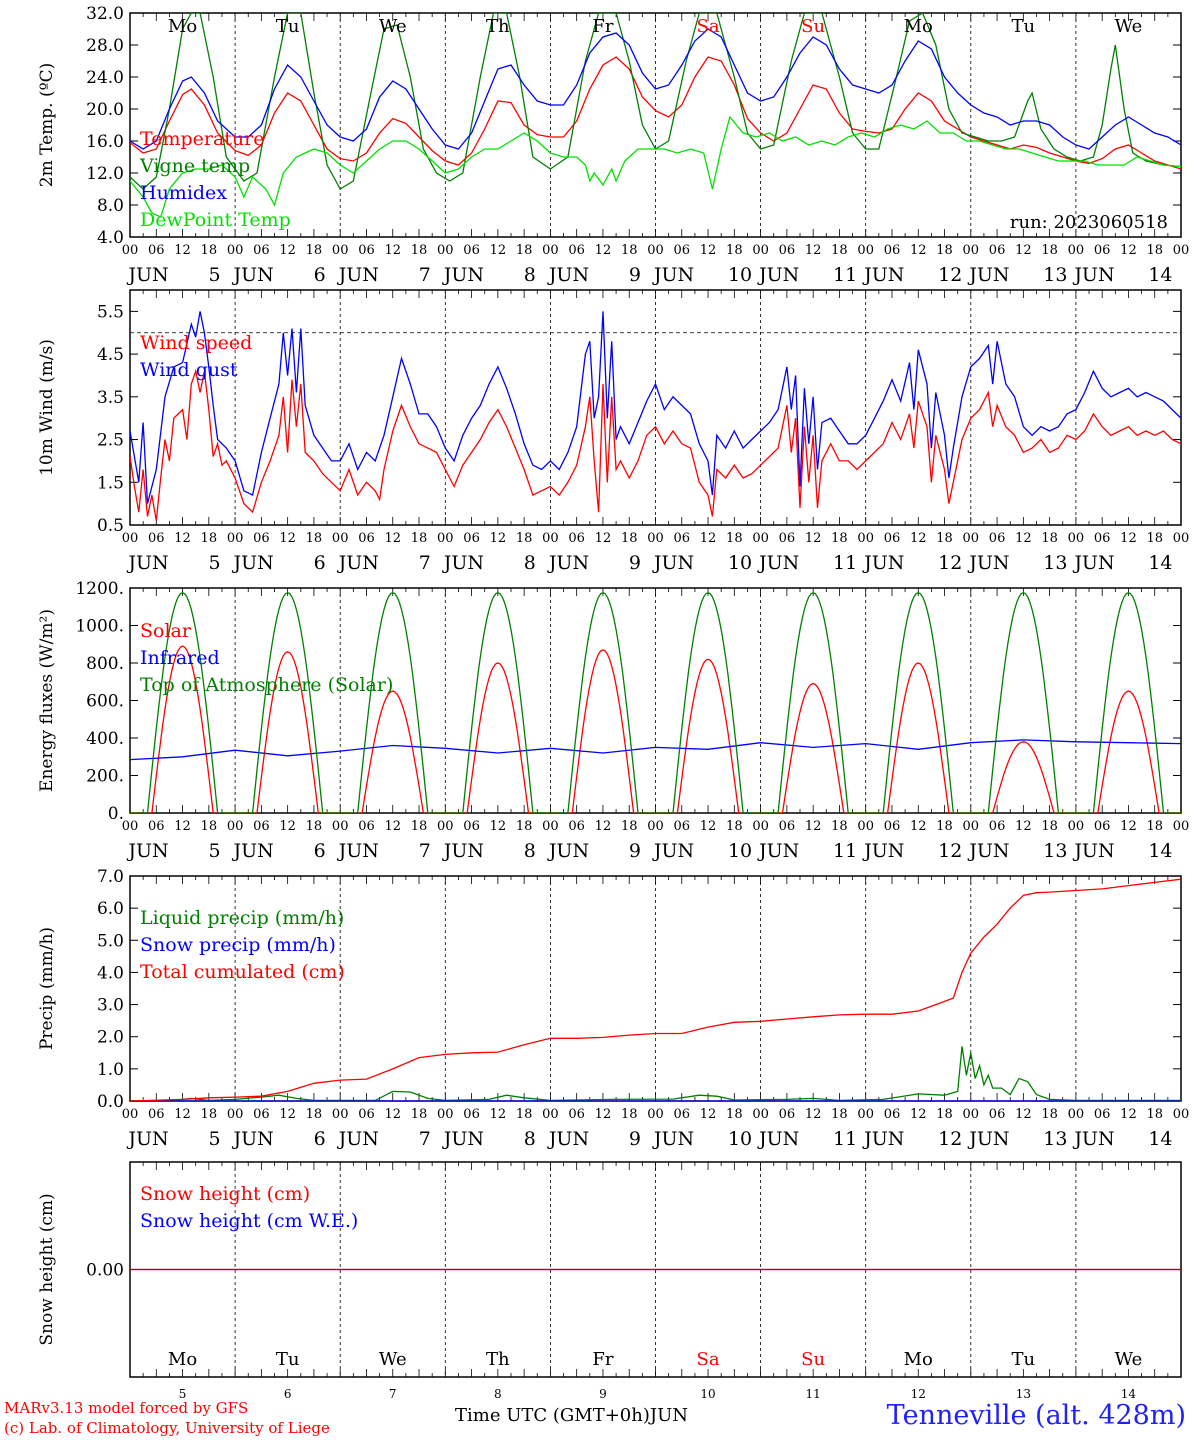 This screenshot has width=1194, height=1440. Describe the element at coordinates (655, 989) in the screenshot. I see `series-total-cumulated-cm-` at that location.